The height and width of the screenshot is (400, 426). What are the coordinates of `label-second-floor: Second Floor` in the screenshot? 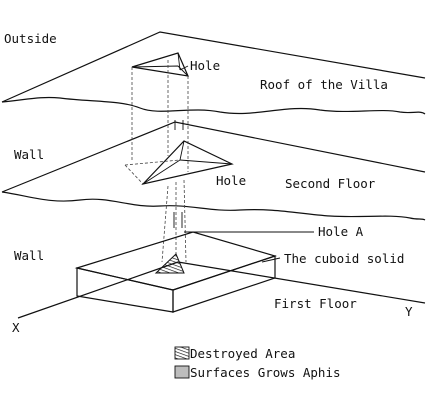 It's located at (330, 183).